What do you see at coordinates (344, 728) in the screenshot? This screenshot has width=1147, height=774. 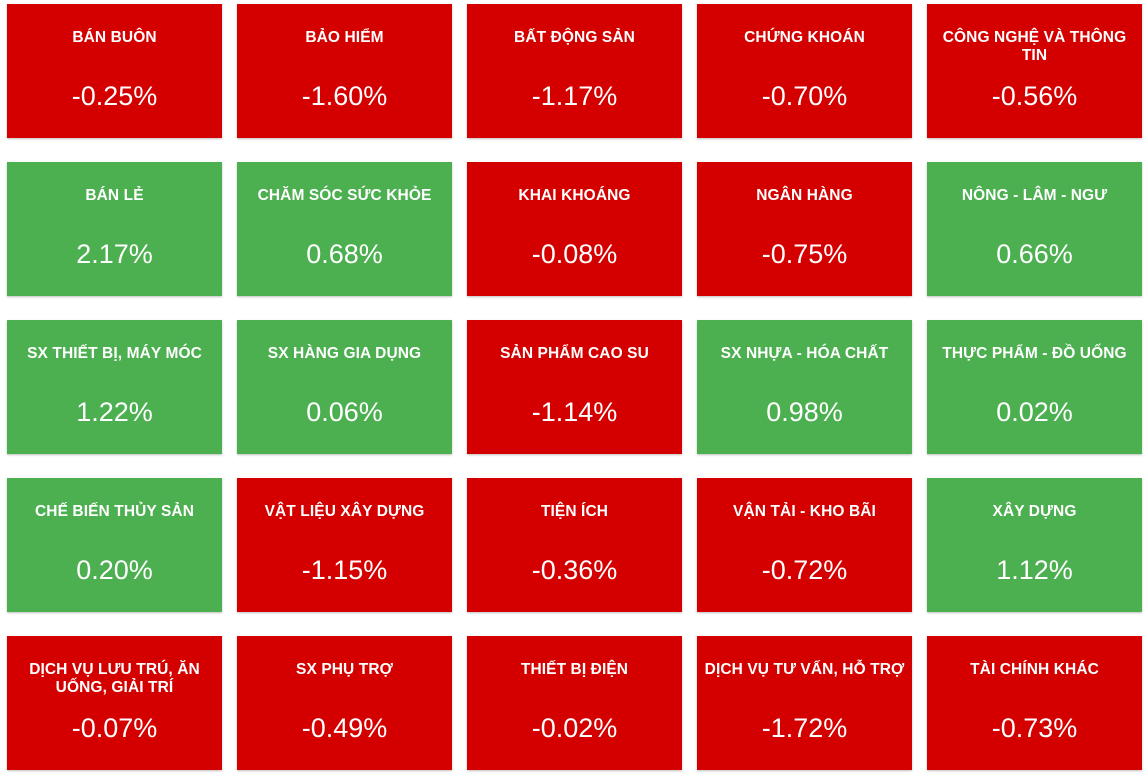 I see `sector-change-value: -0.49%` at bounding box center [344, 728].